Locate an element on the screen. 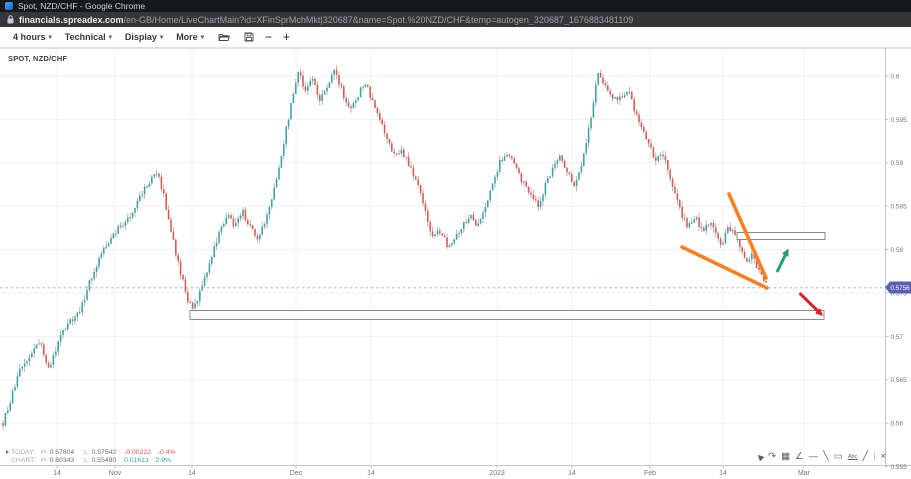  svg-text: Nov is located at coordinates (115, 473).